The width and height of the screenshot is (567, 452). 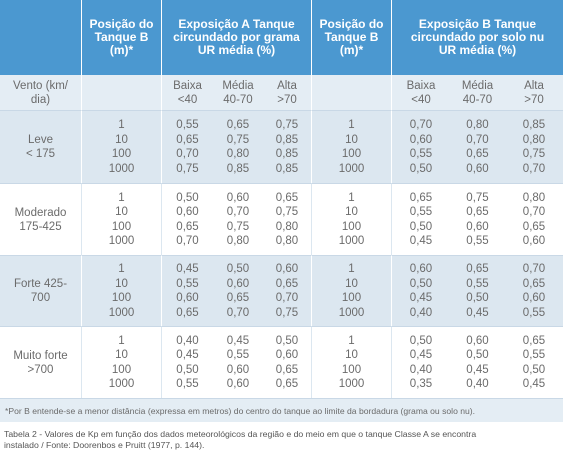 What do you see at coordinates (187, 219) in the screenshot?
I see `value-cell: 0,50 0,60 0,65 0,70` at bounding box center [187, 219].